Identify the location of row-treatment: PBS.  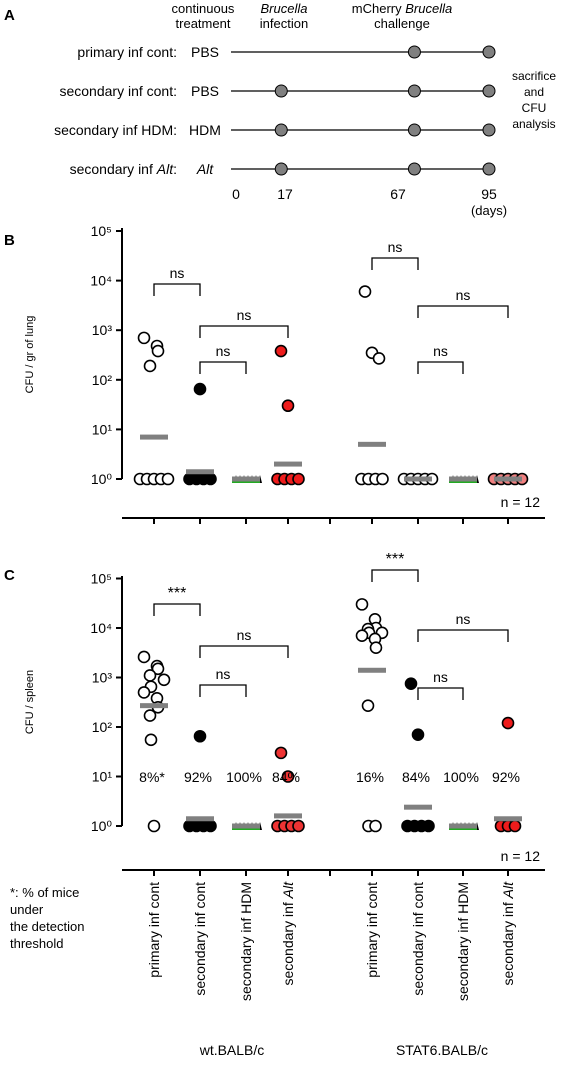
(205, 91).